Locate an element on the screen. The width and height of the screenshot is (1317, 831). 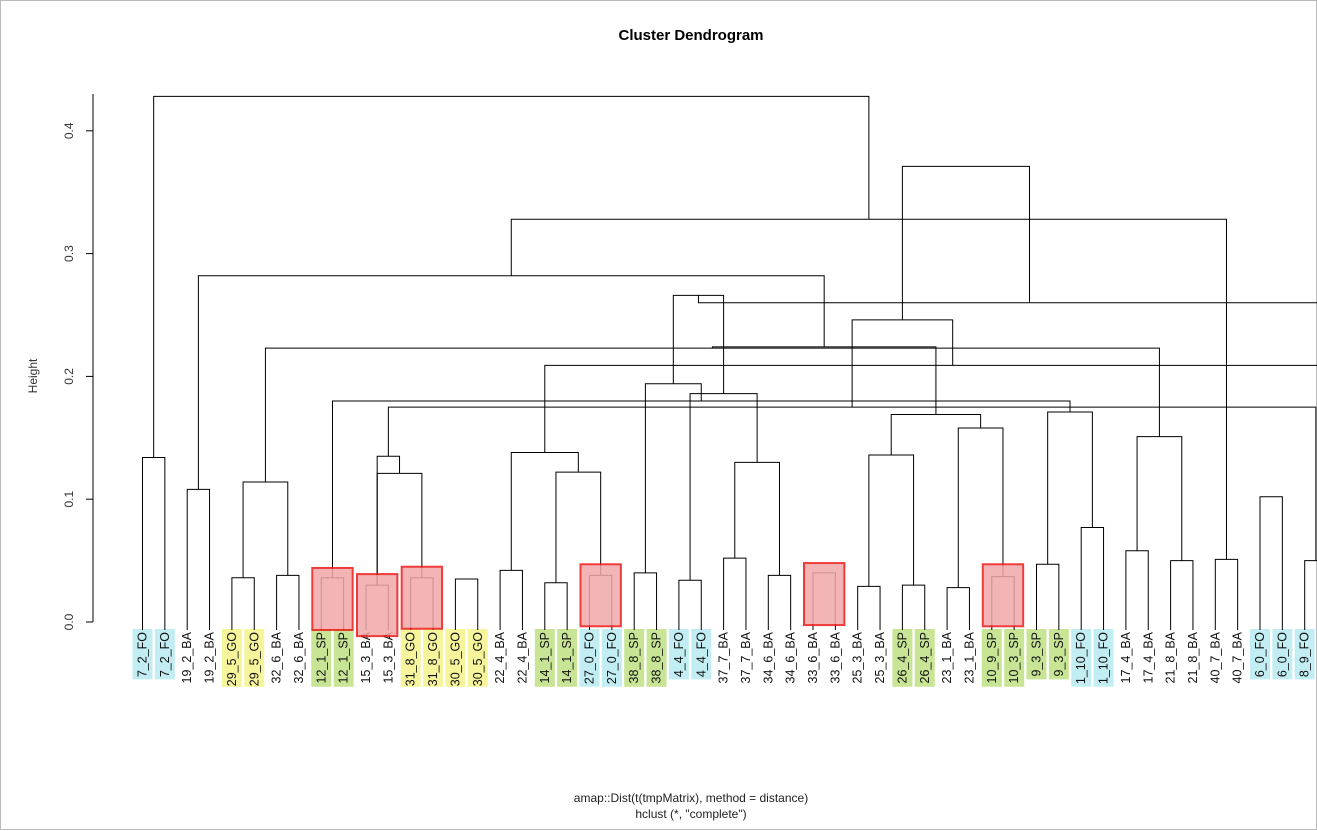
leaf-label-15: 30_5_GO is located at coordinates (478, 659).